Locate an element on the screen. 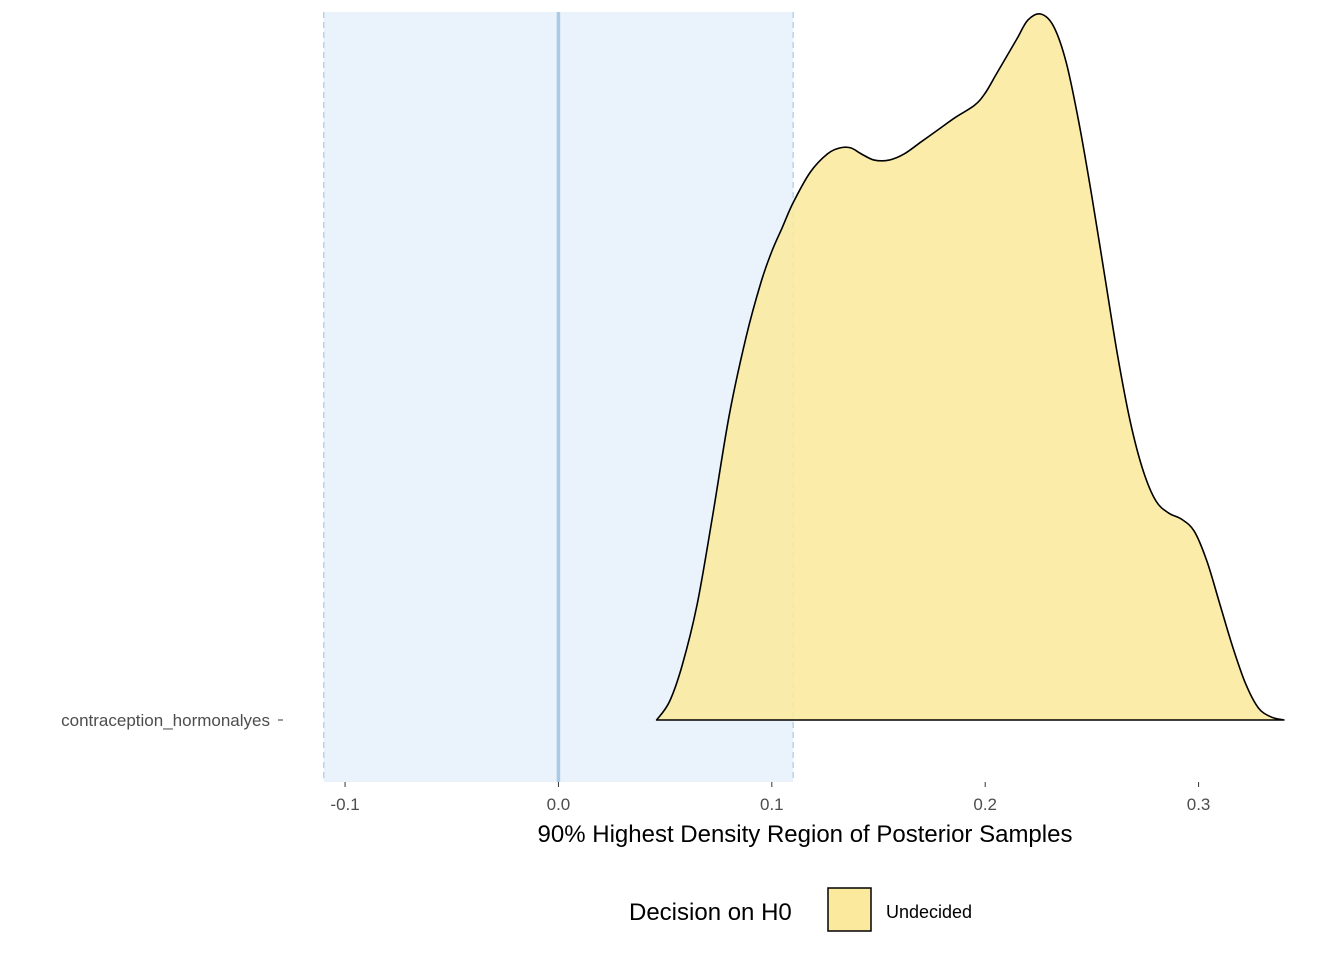 The image size is (1344, 960). x-tick-label: 0.0 is located at coordinates (559, 804).